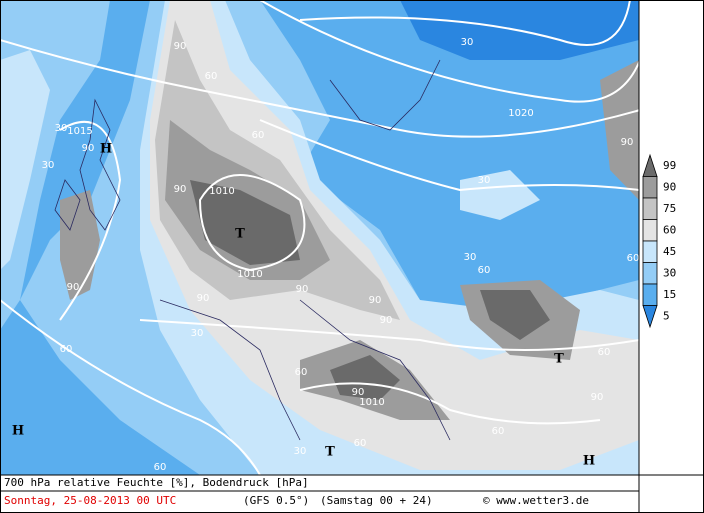 The height and width of the screenshot is (513, 704). I want to click on footer-source: © www.wetter3.de, so click(536, 500).